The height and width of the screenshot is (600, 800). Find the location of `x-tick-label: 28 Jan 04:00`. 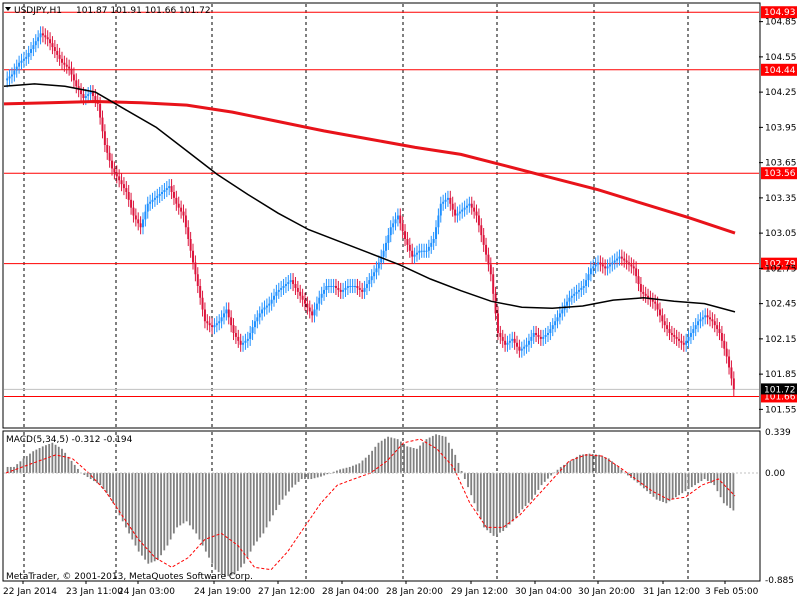

x-tick-label: 28 Jan 04:00 is located at coordinates (350, 592).